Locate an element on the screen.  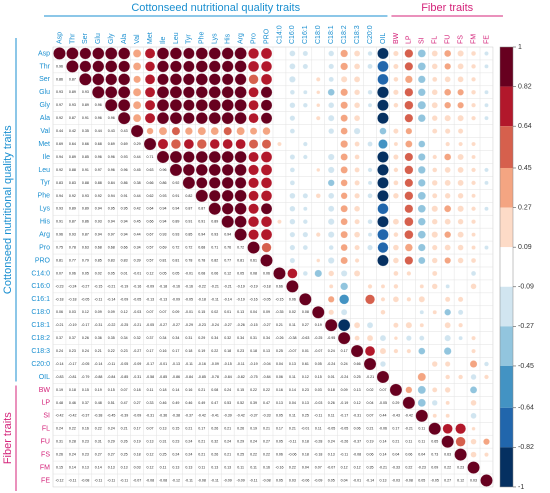
column-label: Val is located at coordinates (137, 39).